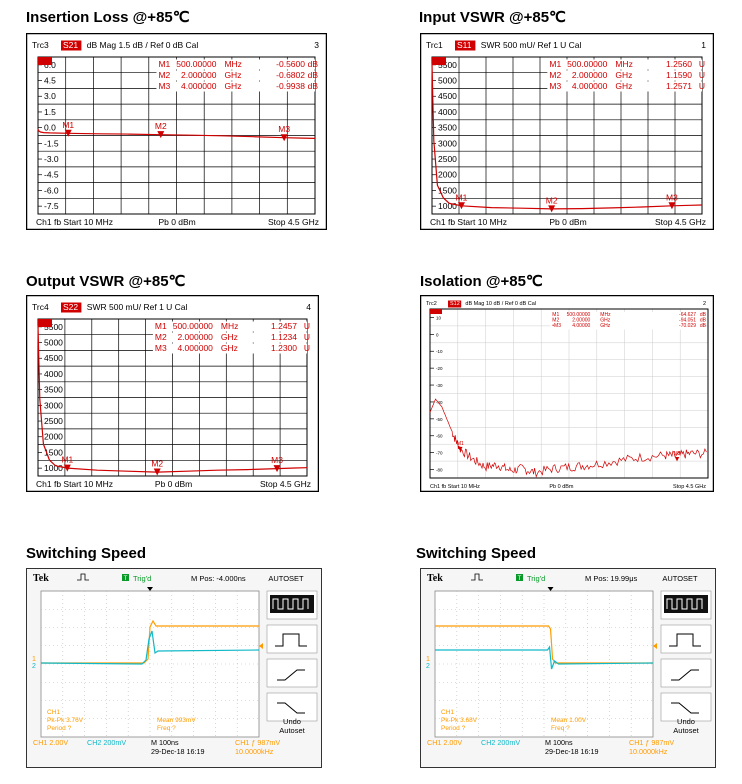  I want to click on undo-label: Undo, so click(292, 721).